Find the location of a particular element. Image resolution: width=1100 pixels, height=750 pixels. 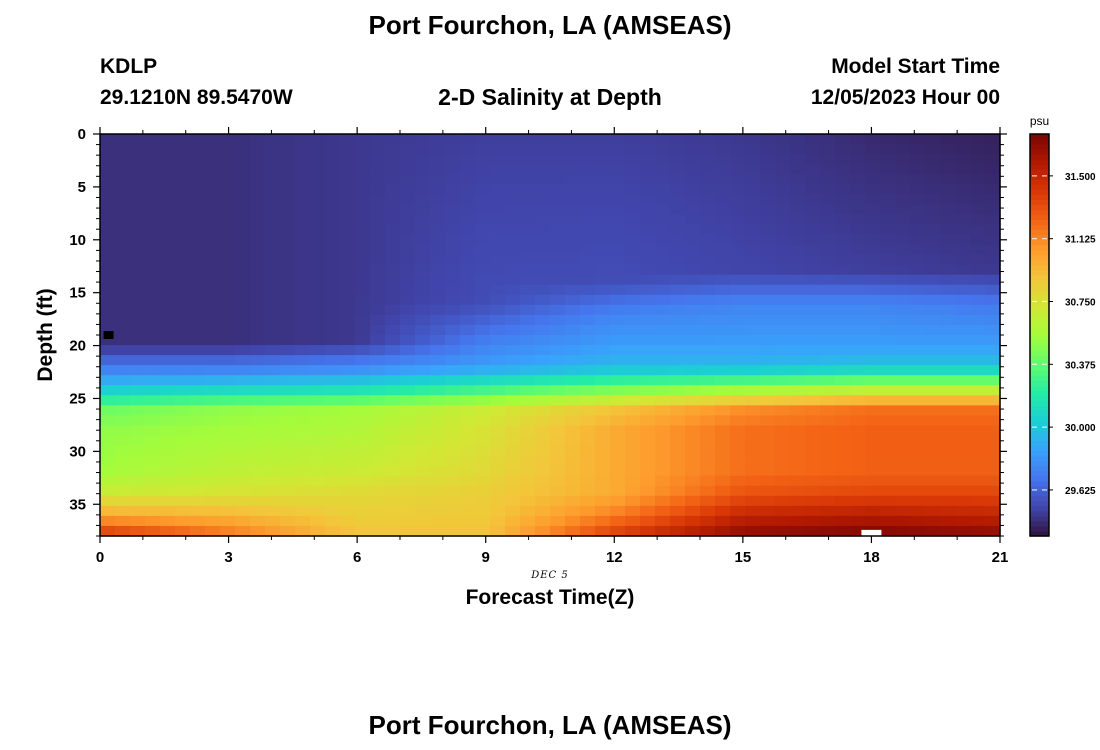

colorbar-segment is located at coordinates (1039, 483).